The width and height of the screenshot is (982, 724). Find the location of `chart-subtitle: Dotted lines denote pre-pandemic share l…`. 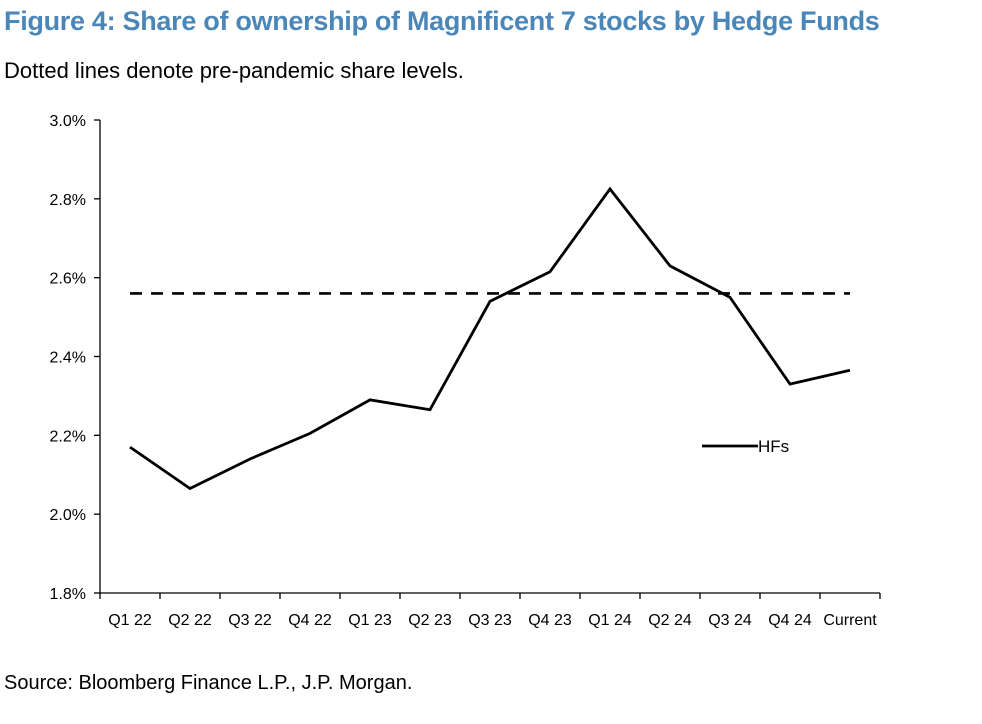

chart-subtitle: Dotted lines denote pre-pandemic share l… is located at coordinates (234, 70).